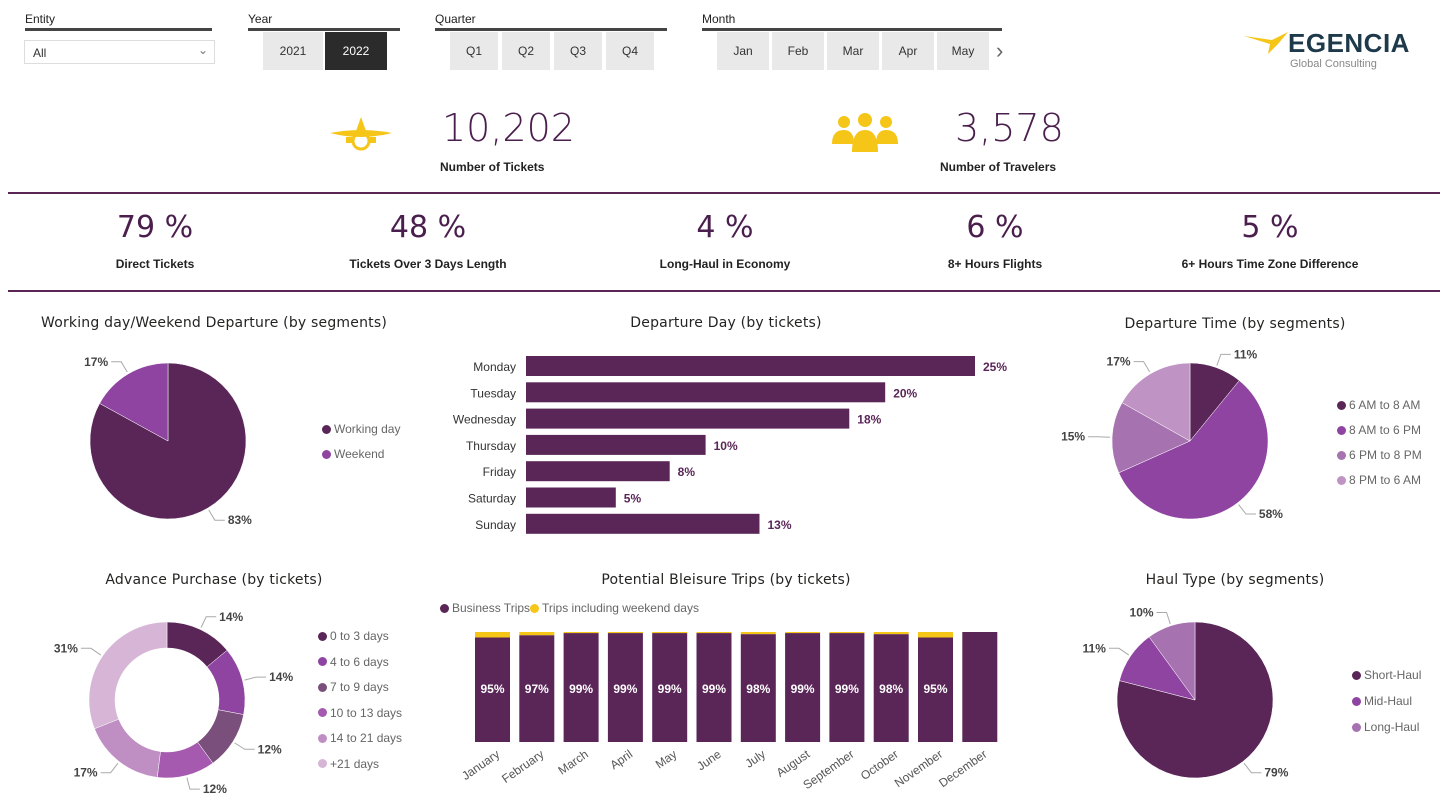  I want to click on advance-legend-item: 14 to 21 days, so click(360, 738).